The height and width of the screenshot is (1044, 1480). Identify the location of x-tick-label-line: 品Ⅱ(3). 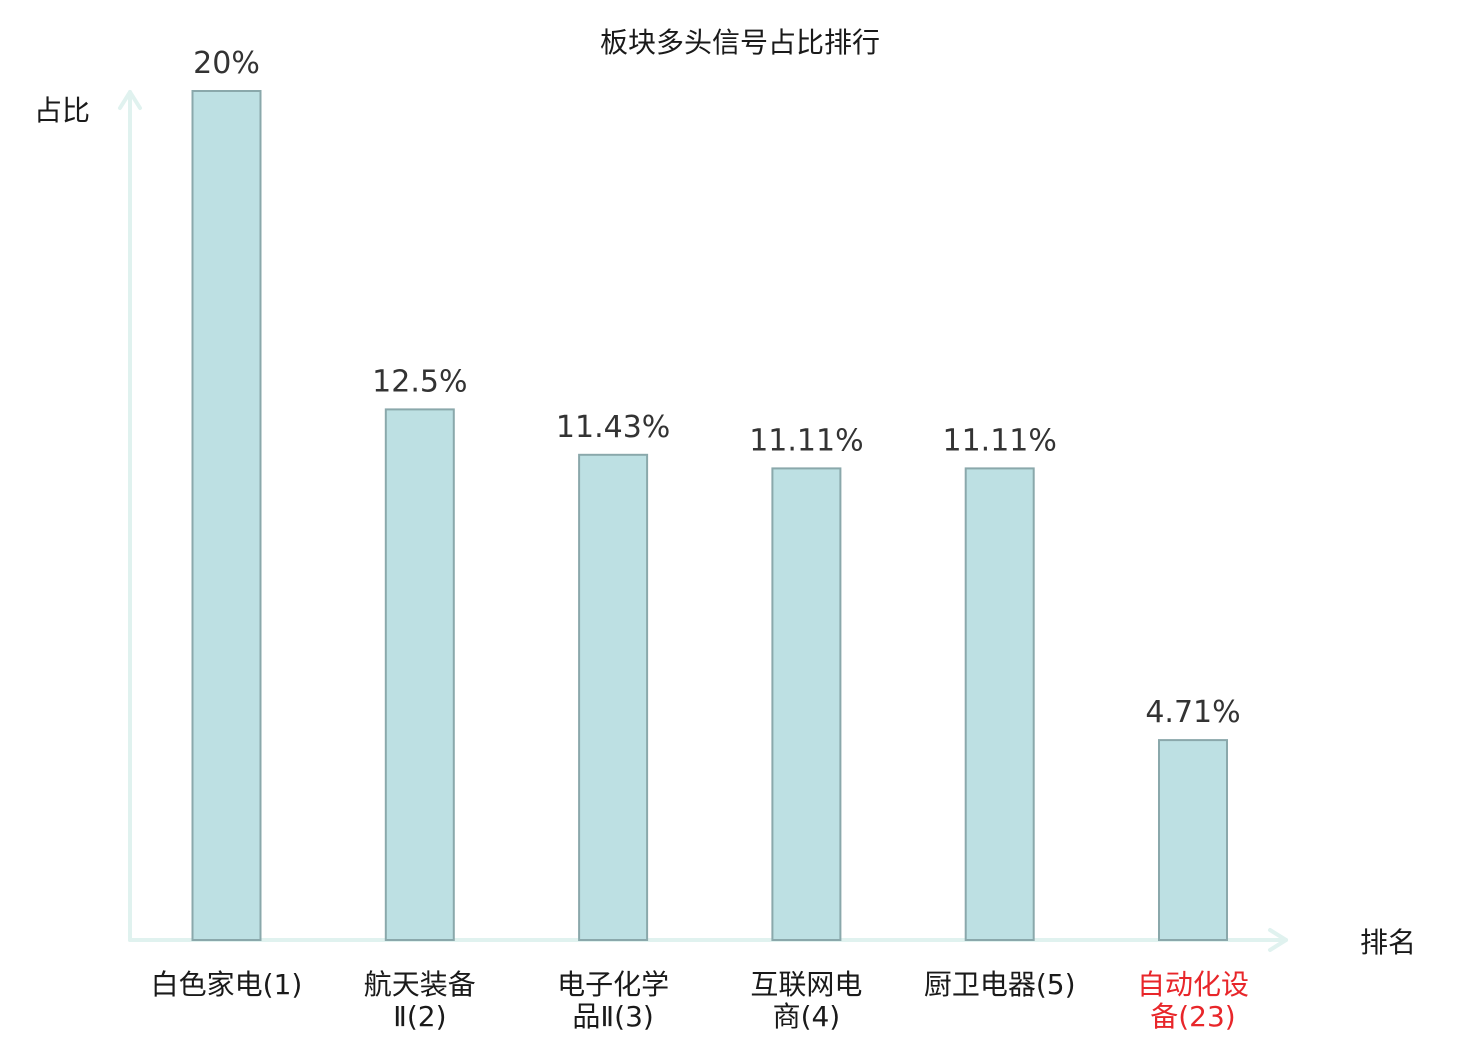
(612, 1016).